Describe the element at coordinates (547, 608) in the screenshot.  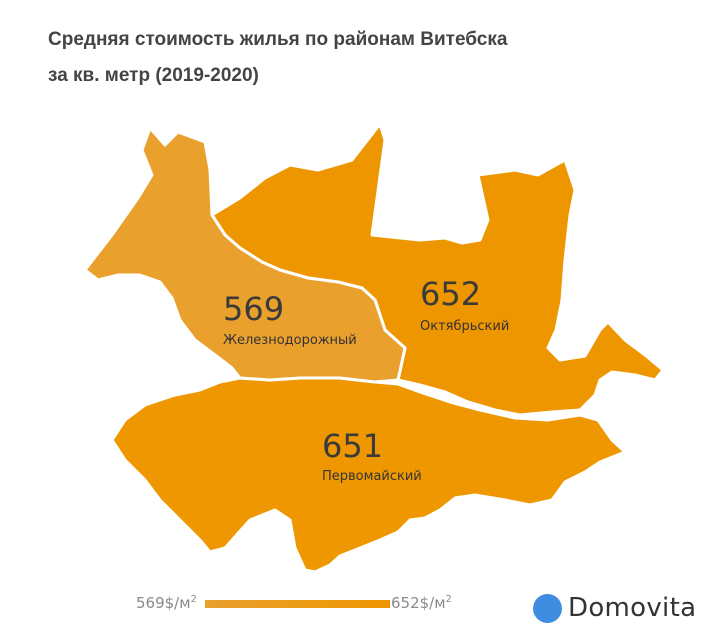
I see `logo-dot-icon` at that location.